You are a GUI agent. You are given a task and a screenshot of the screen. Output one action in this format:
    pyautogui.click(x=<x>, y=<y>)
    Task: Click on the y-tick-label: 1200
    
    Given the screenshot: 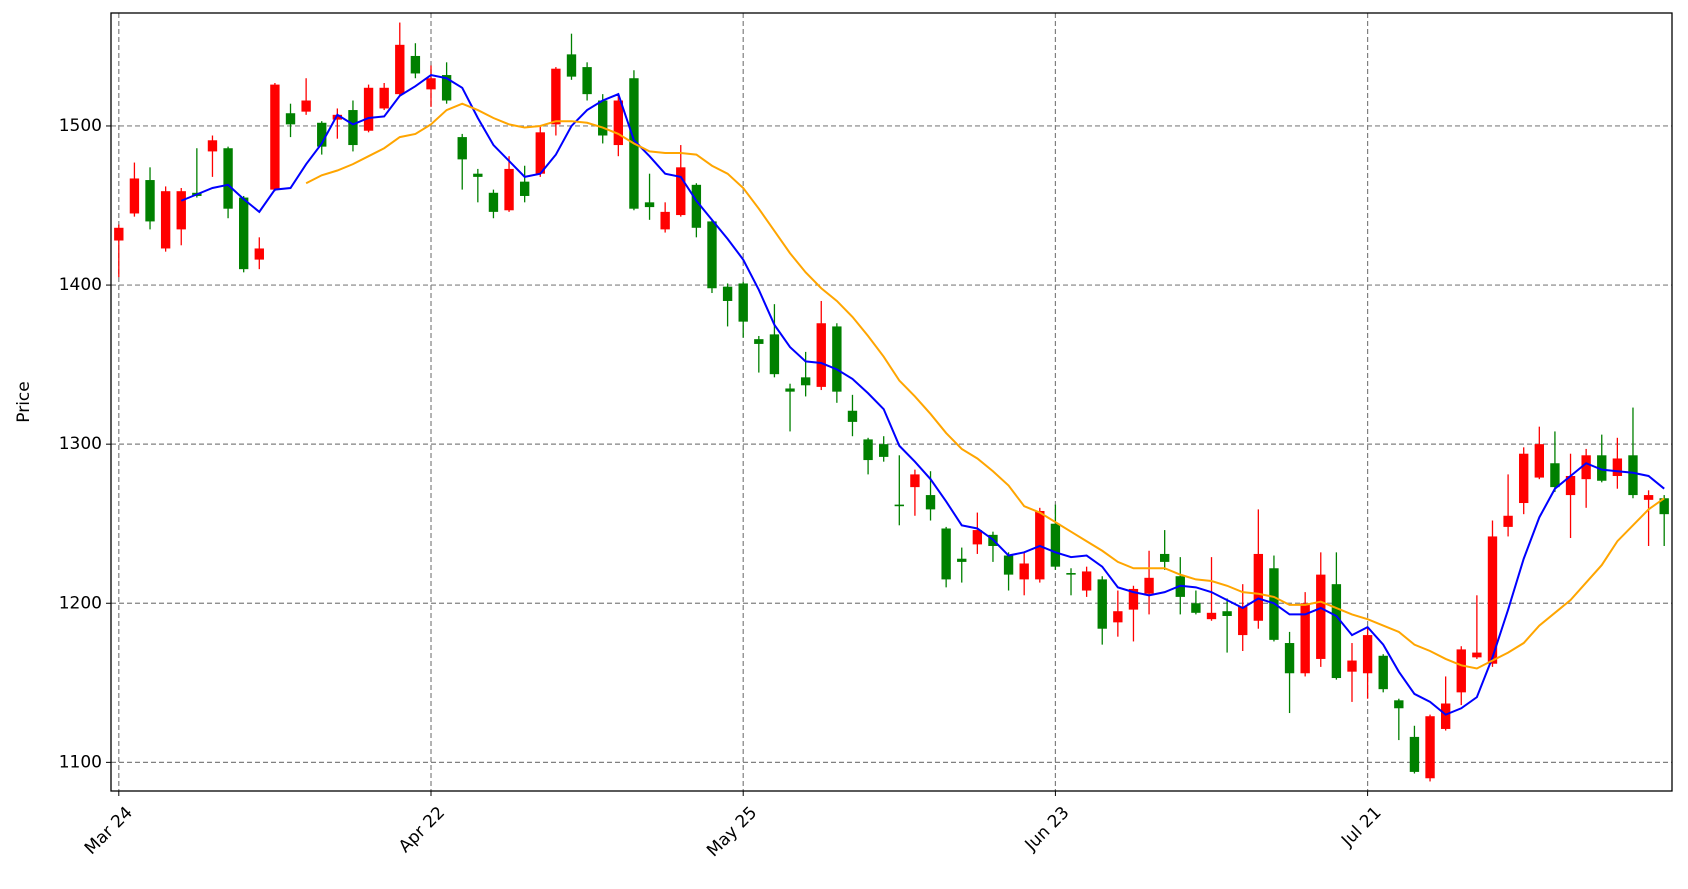 What is the action you would take?
    pyautogui.click(x=80, y=603)
    